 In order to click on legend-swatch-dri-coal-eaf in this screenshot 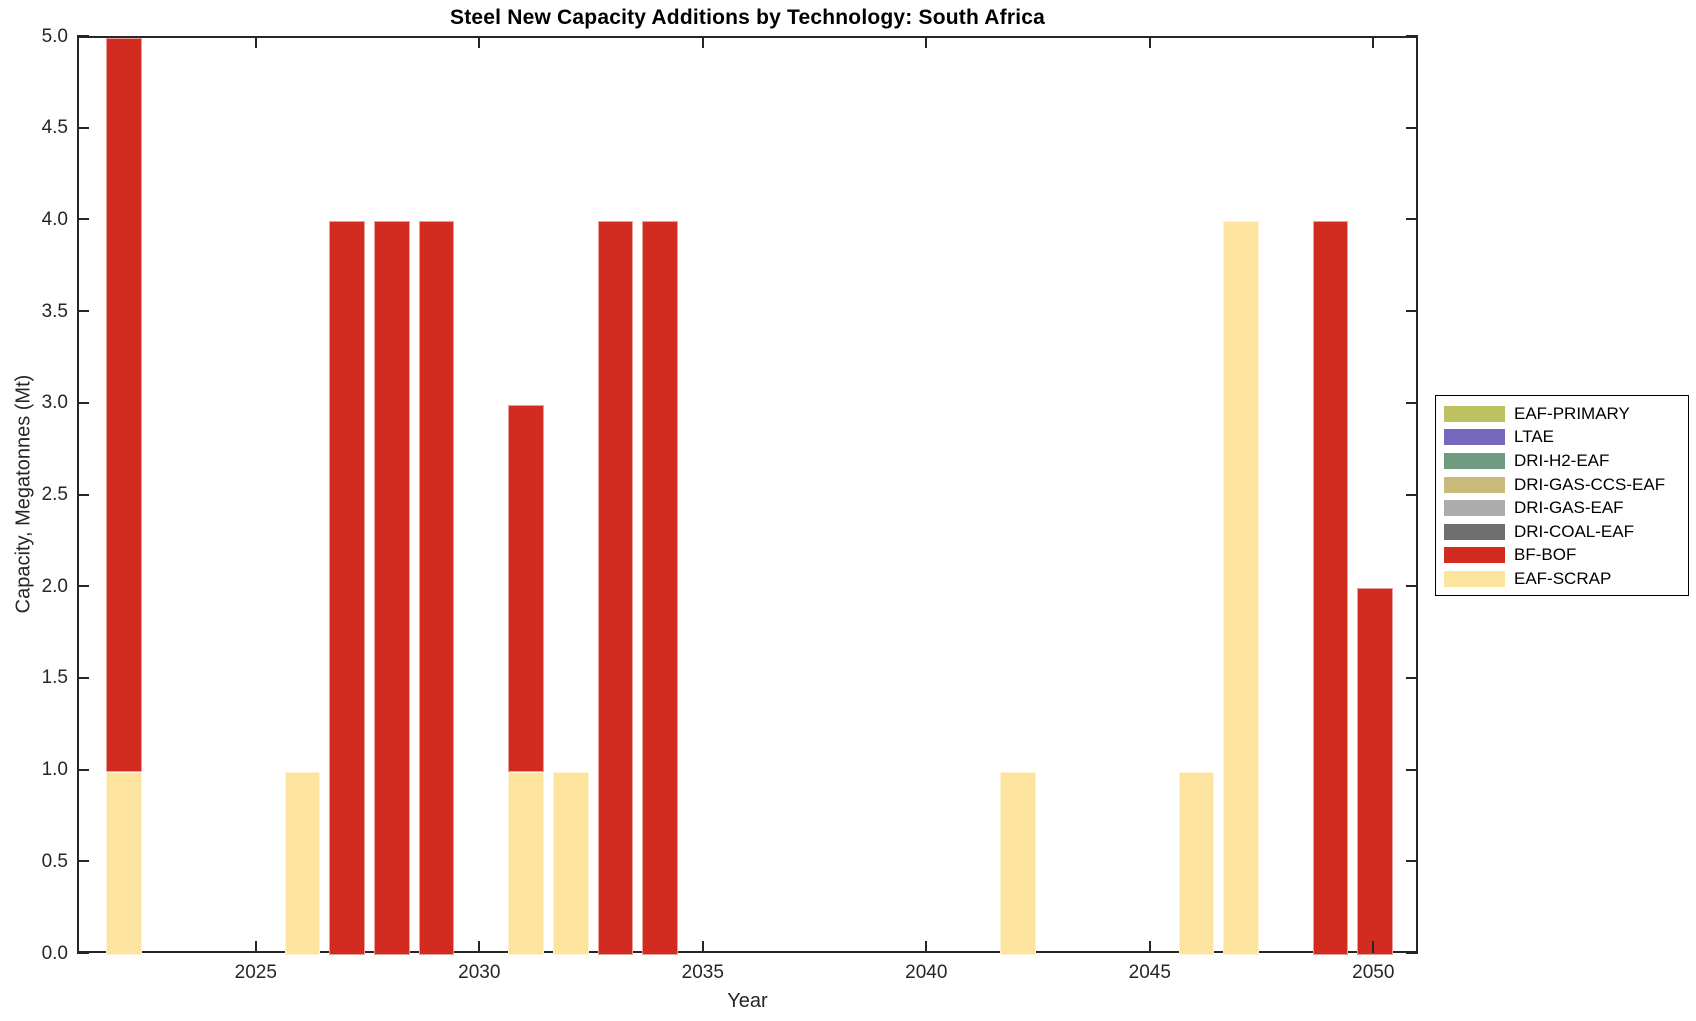, I will do `click(1474, 531)`.